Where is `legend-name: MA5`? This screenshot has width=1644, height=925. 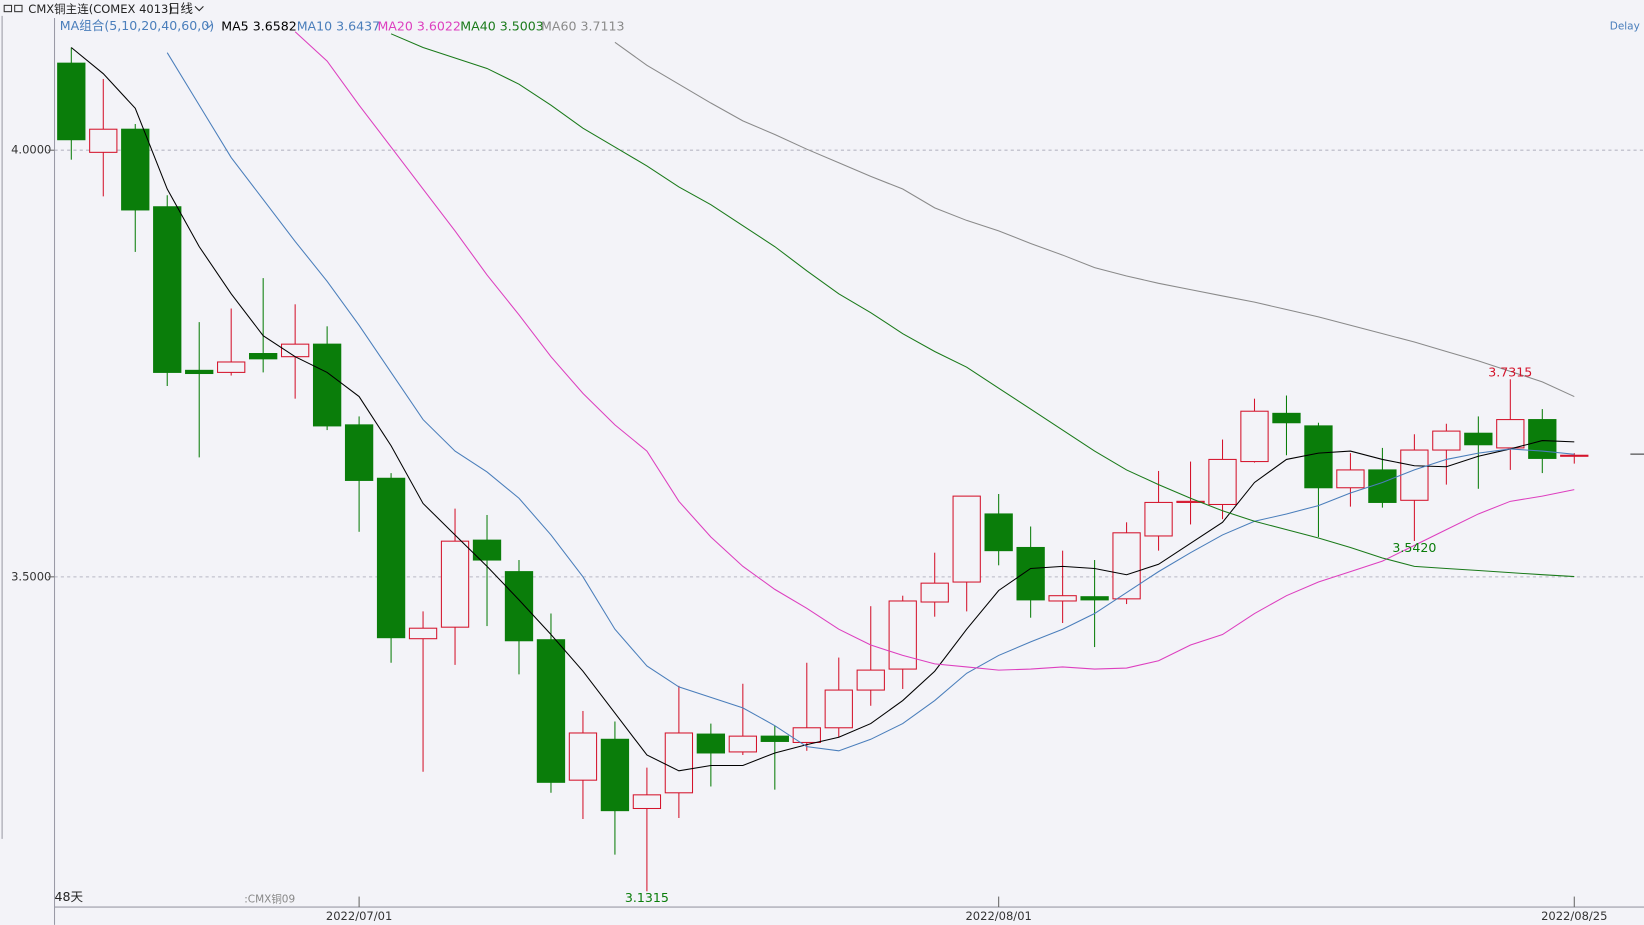 legend-name: MA5 is located at coordinates (234, 25).